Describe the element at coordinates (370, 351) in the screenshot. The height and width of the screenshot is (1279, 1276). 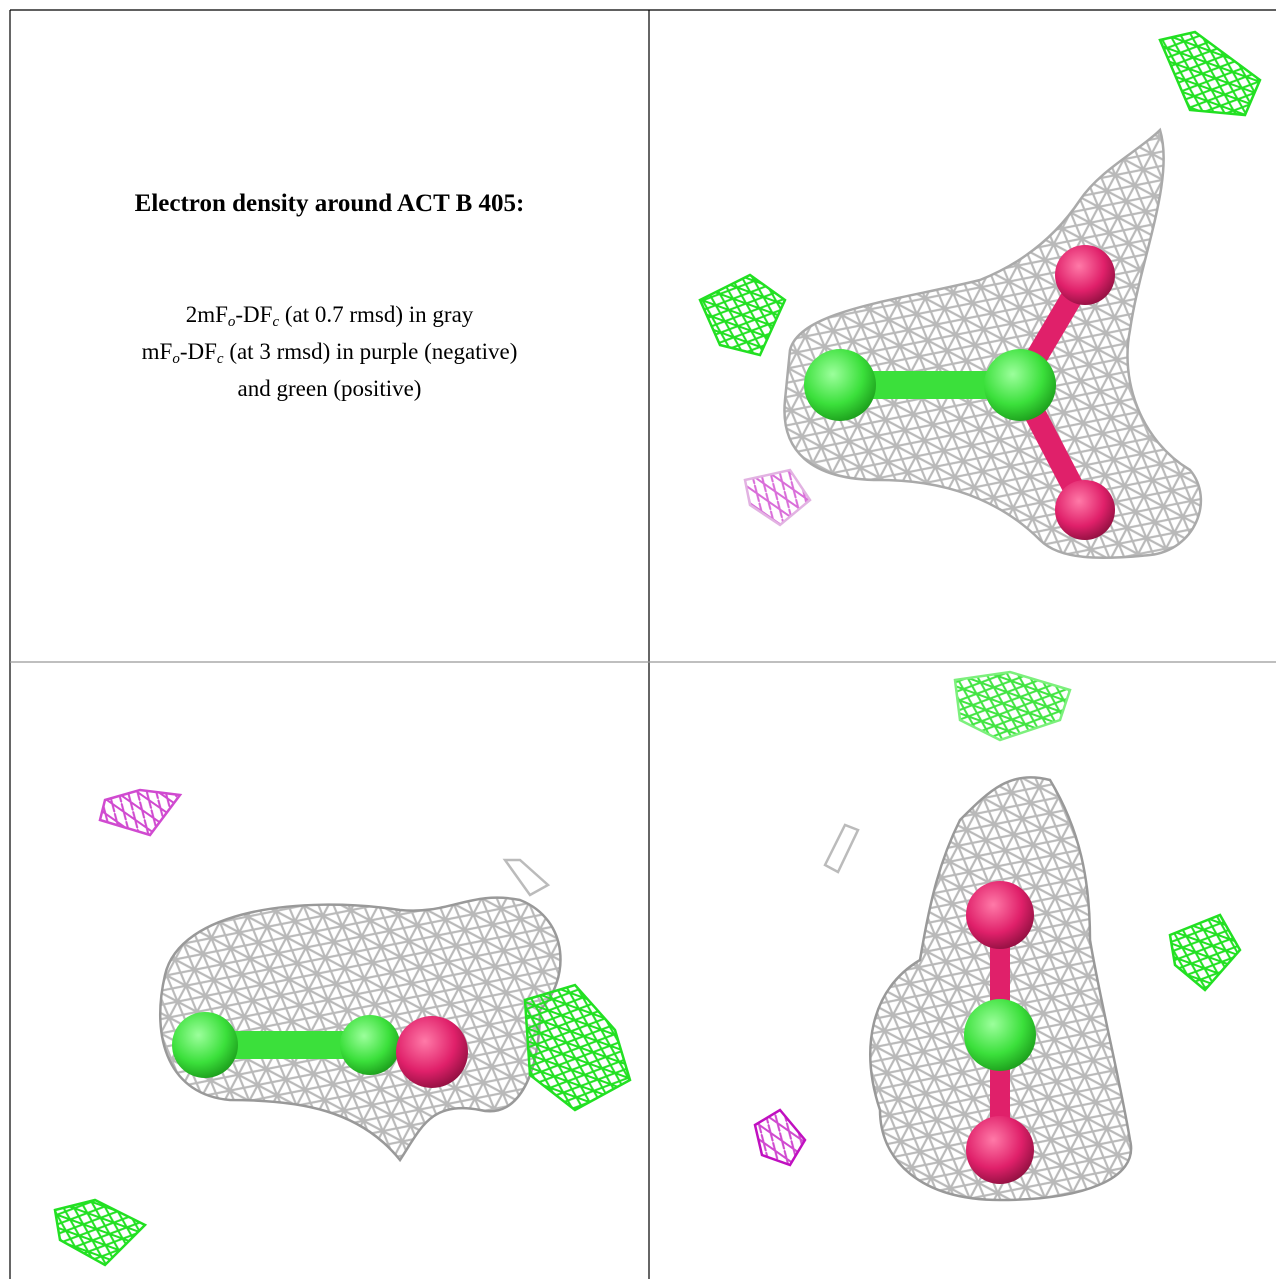
I see `text-run: (at 3 rmsd) in purple (negative)` at that location.